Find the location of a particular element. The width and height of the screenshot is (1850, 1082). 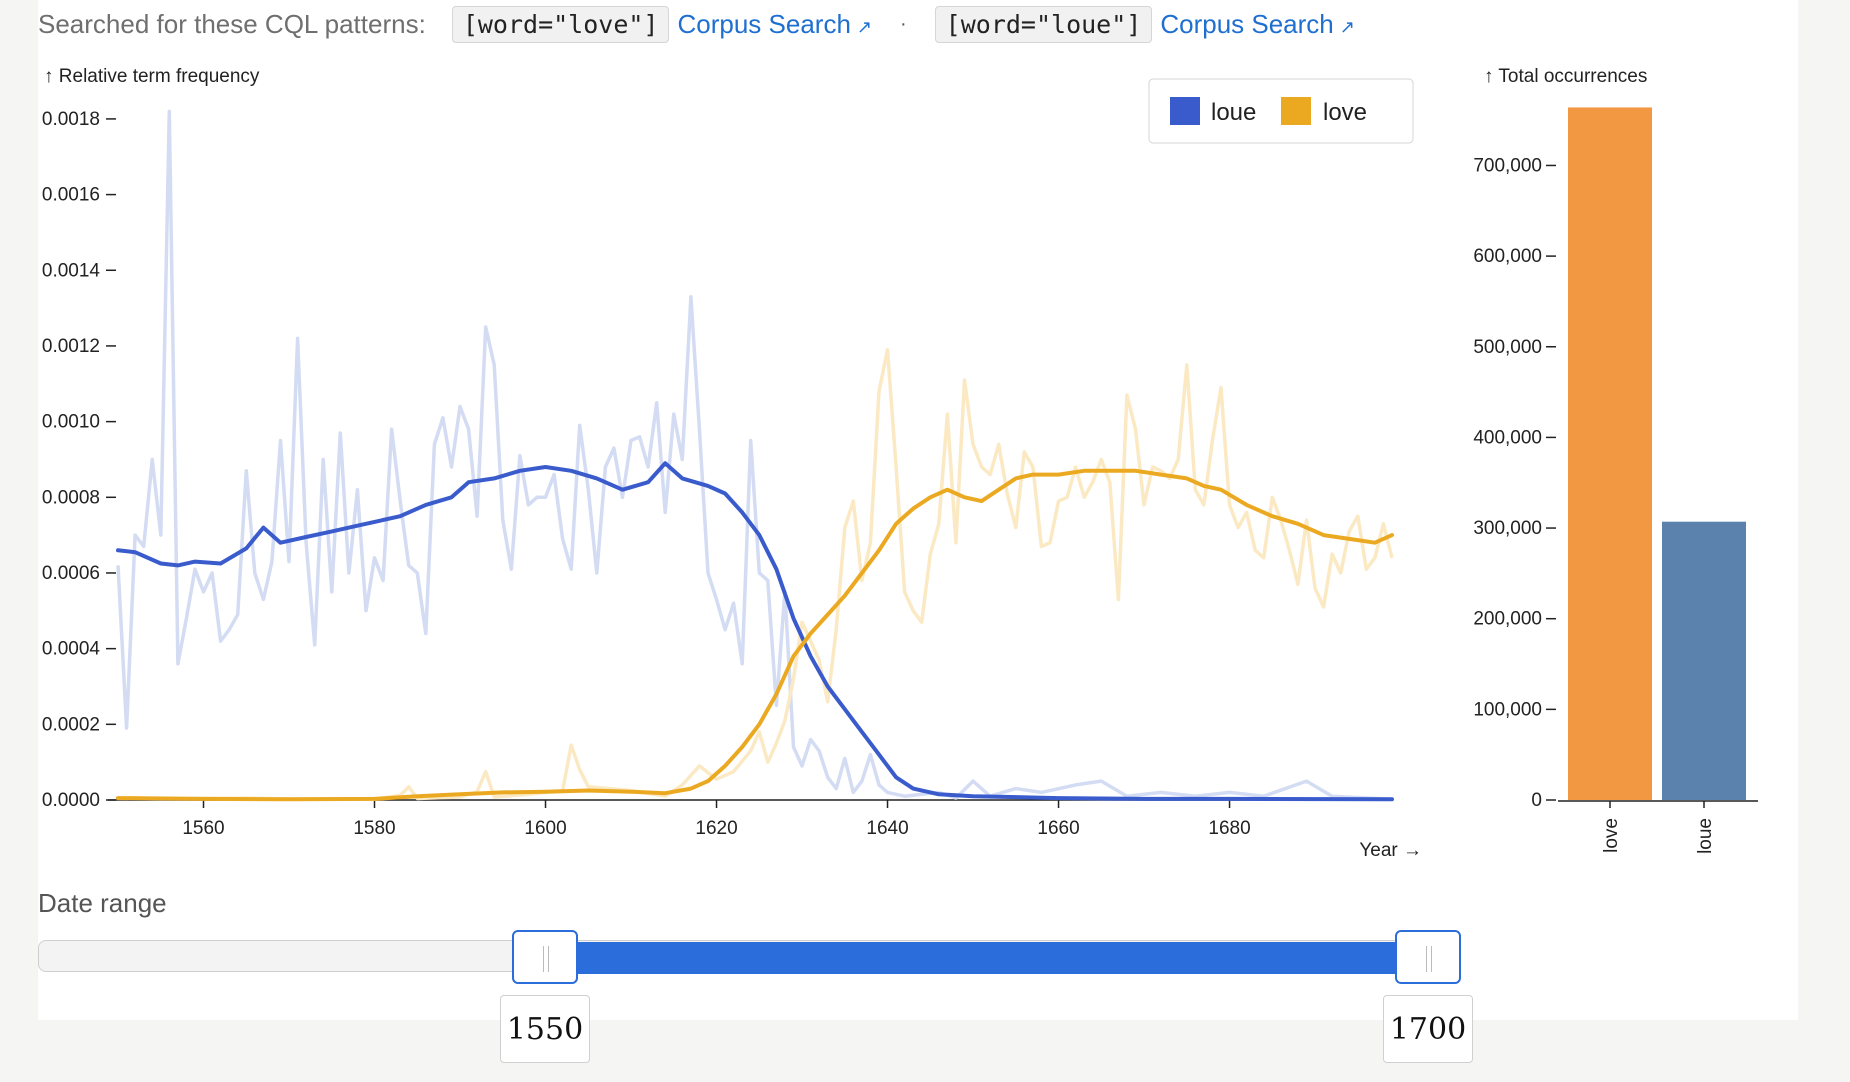

bars is located at coordinates (1657, 453).